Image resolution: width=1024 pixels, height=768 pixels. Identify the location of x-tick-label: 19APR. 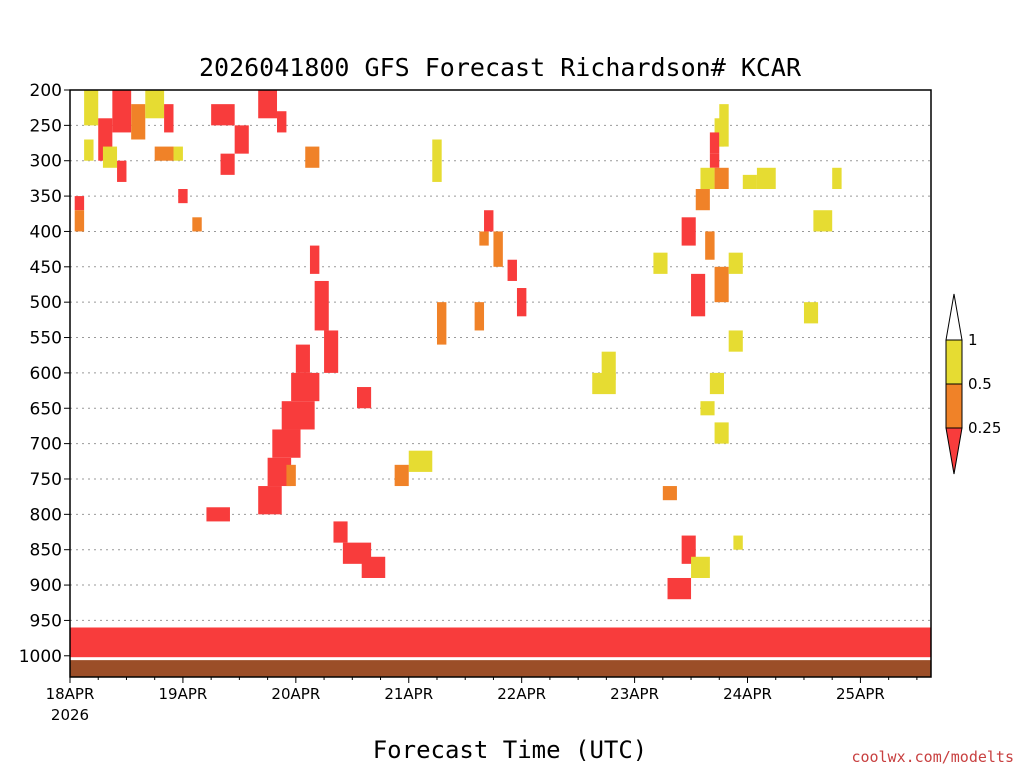
(183, 694).